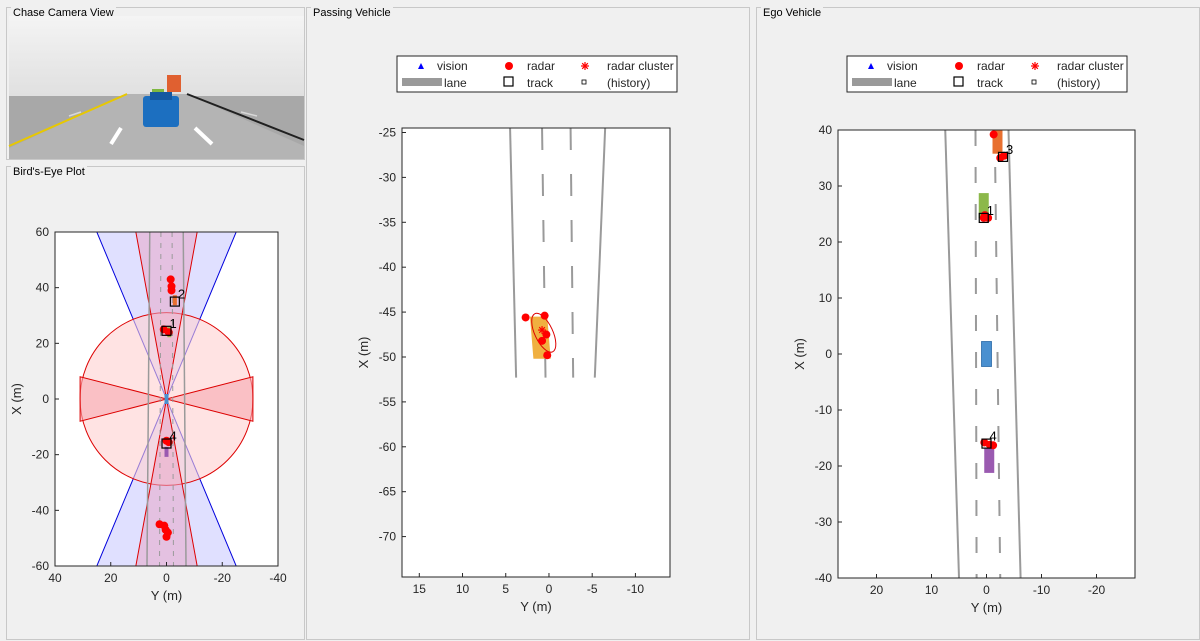 The width and height of the screenshot is (1200, 641). Describe the element at coordinates (1009, 149) in the screenshot. I see `track-id-label: 3` at that location.